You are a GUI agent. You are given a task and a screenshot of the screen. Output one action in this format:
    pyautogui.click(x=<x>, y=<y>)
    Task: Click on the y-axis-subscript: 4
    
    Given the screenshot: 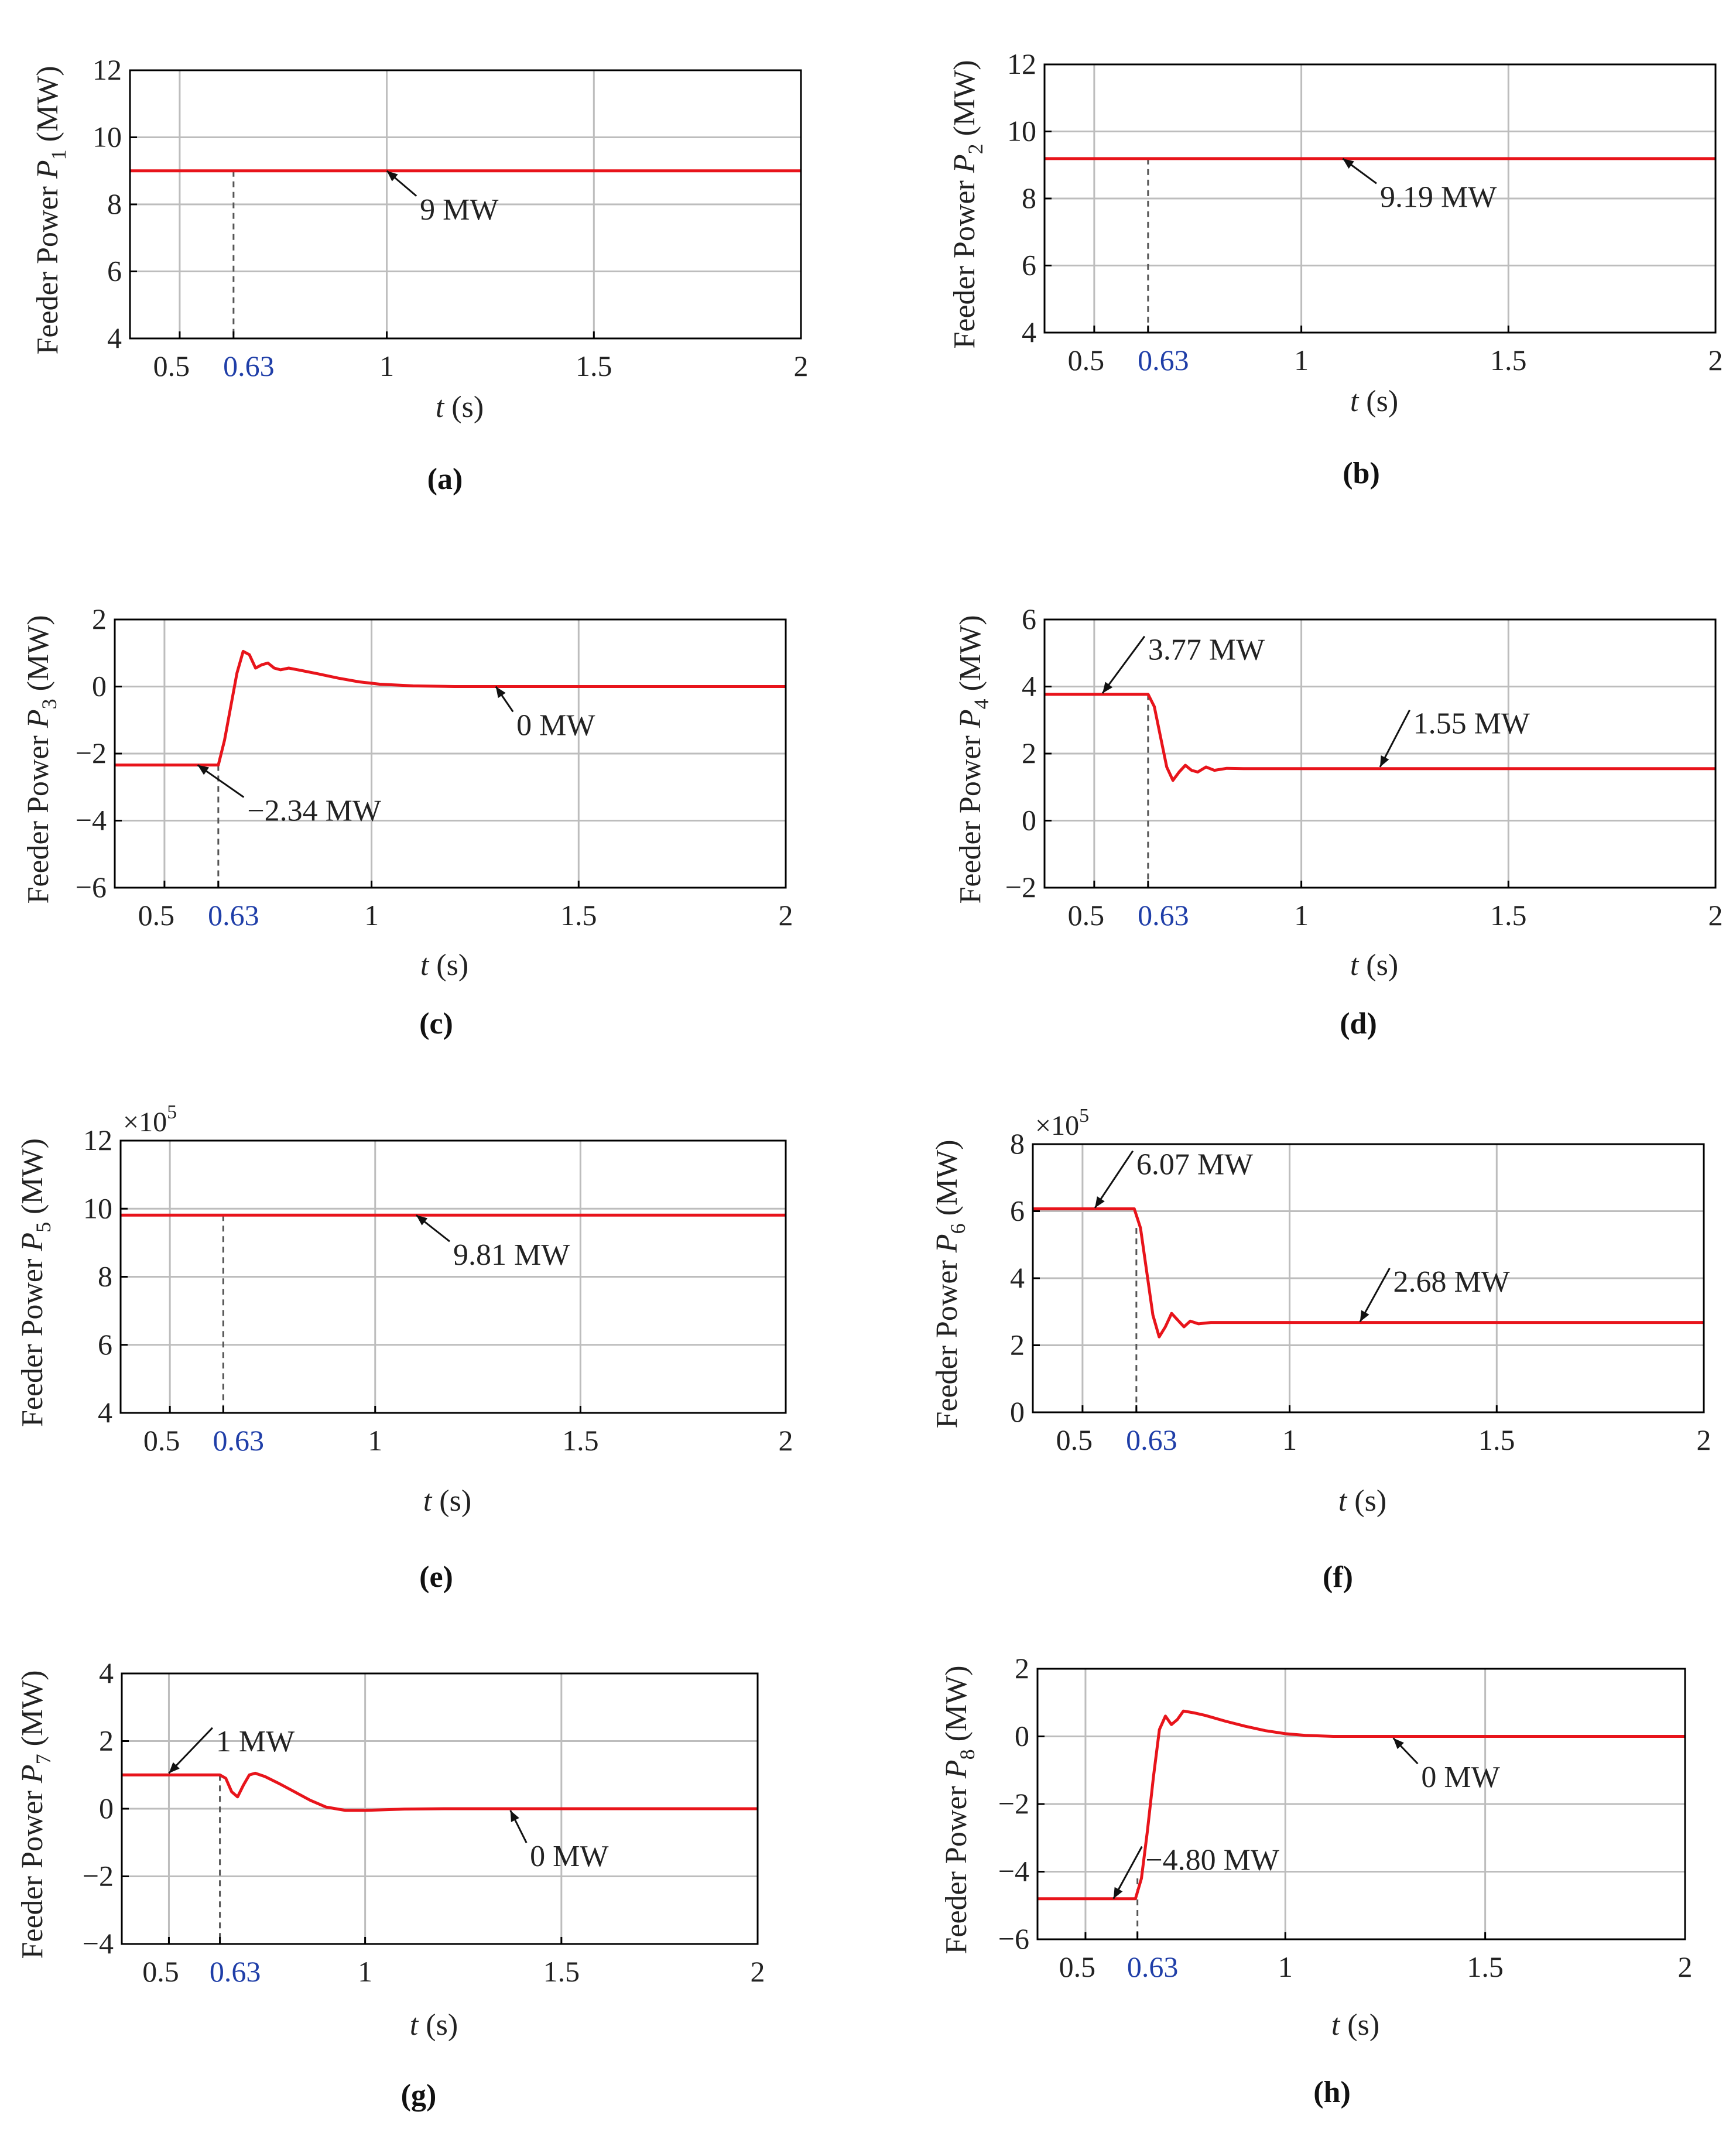 What is the action you would take?
    pyautogui.click(x=981, y=704)
    